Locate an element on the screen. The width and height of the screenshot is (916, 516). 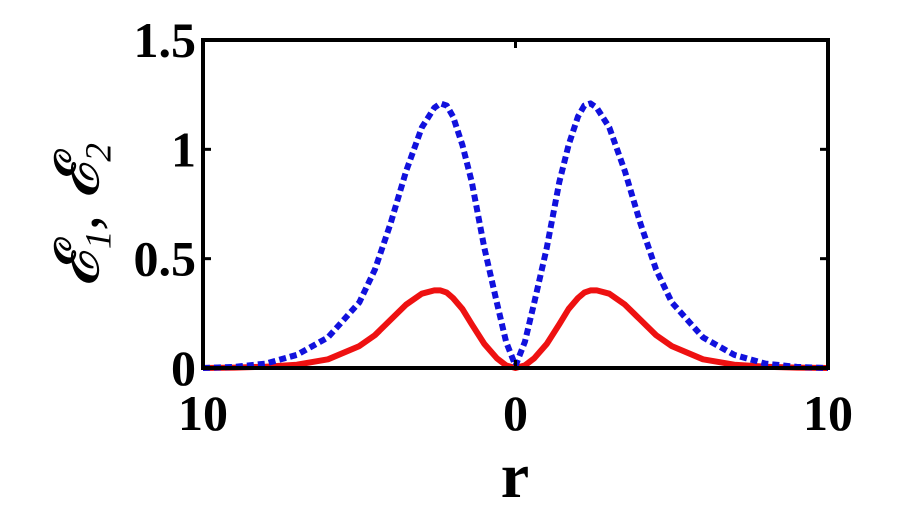
x-axis-label: r is located at coordinates (515, 475).